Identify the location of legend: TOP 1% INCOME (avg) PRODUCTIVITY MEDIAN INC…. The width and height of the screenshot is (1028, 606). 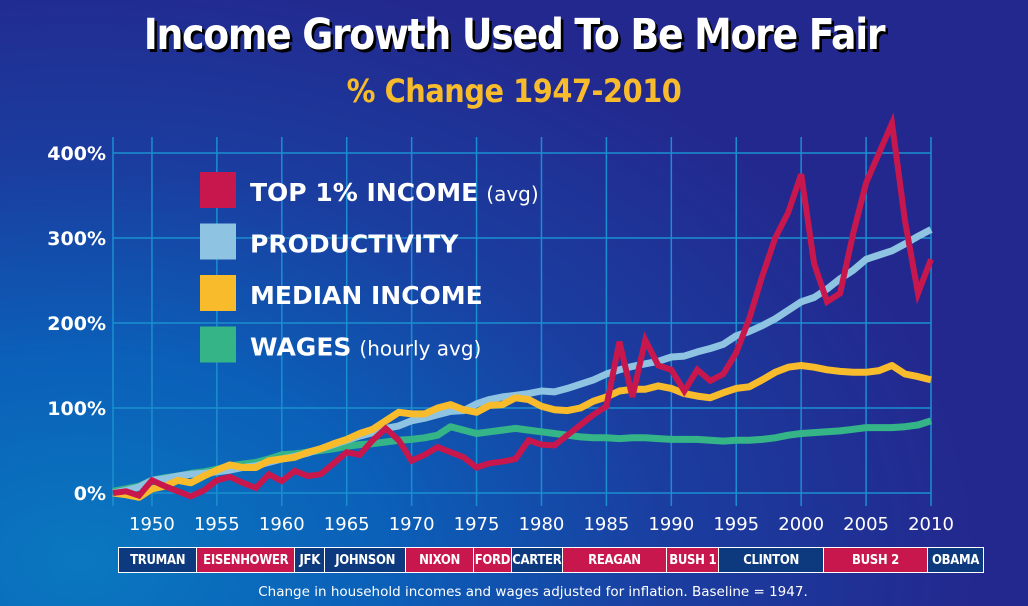
(369, 267).